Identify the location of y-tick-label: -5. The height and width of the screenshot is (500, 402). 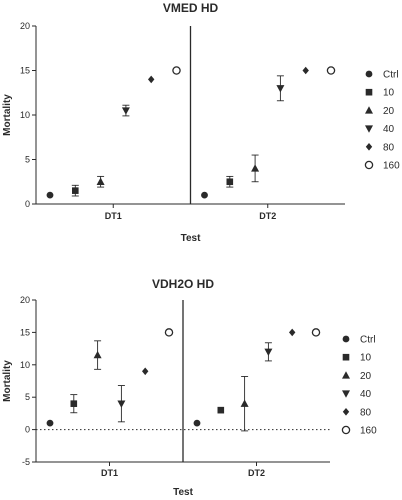
(26, 462).